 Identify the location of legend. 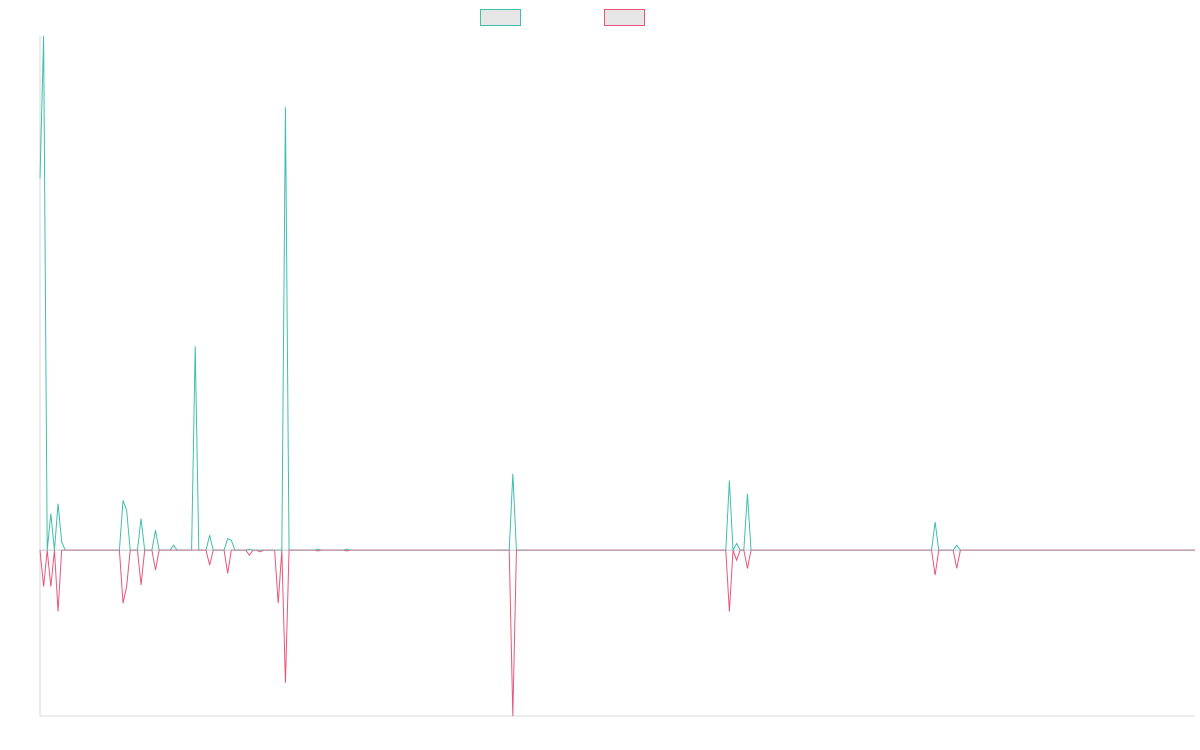
(562, 17).